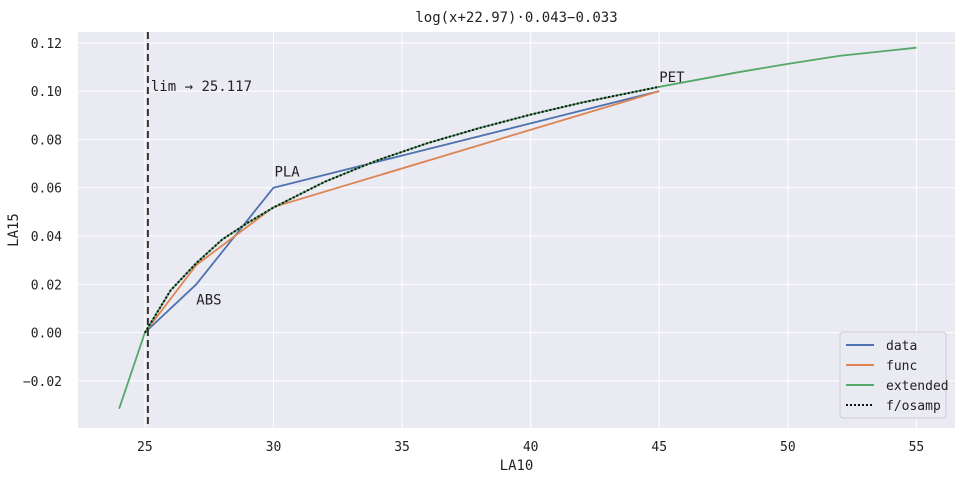 The width and height of the screenshot is (971, 480). Describe the element at coordinates (201, 87) in the screenshot. I see `limit-label: lim → 25.117` at that location.